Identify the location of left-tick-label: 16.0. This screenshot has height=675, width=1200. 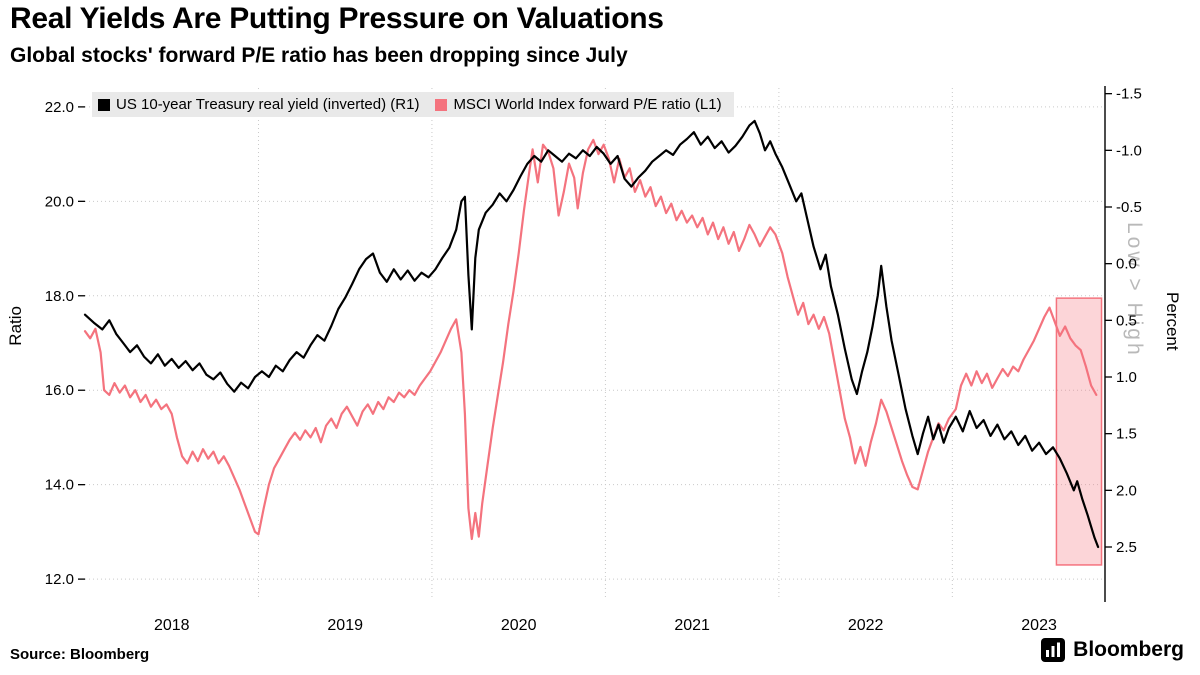
(59, 390).